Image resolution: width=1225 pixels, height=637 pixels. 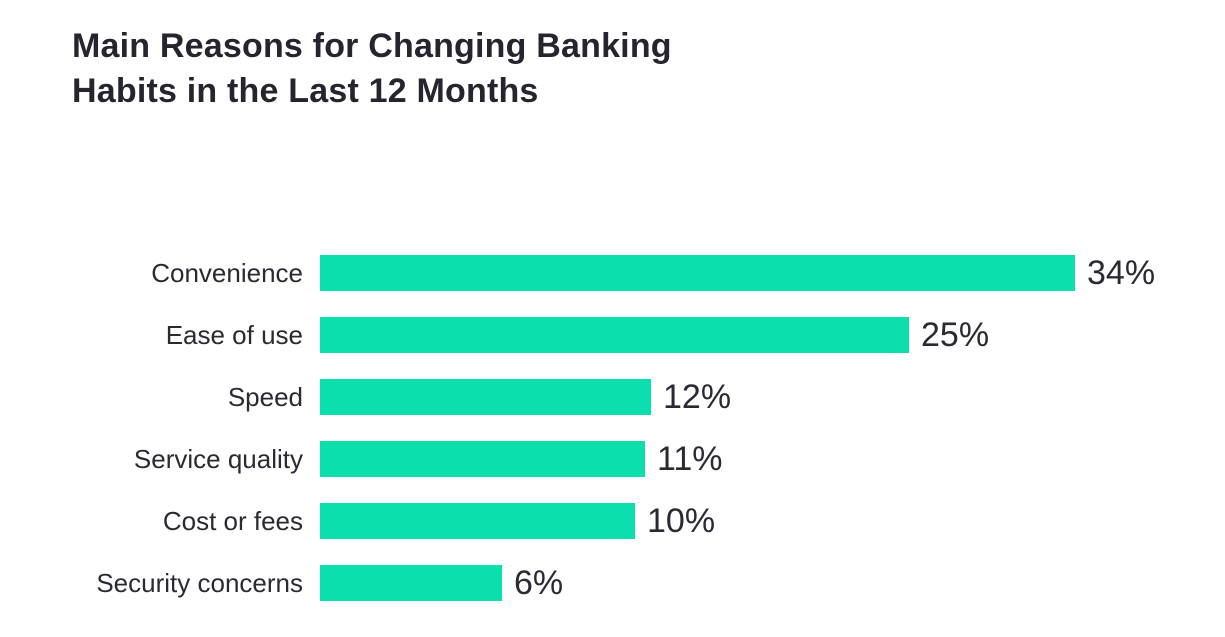 I want to click on chart-title-line-1: Main Reasons for Changing Banking, so click(x=372, y=46).